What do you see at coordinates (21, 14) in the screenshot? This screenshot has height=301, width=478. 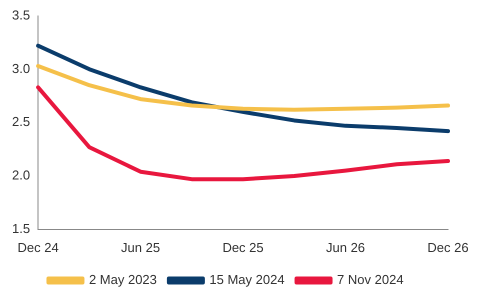 I see `y-tick-label: 3.5` at bounding box center [21, 14].